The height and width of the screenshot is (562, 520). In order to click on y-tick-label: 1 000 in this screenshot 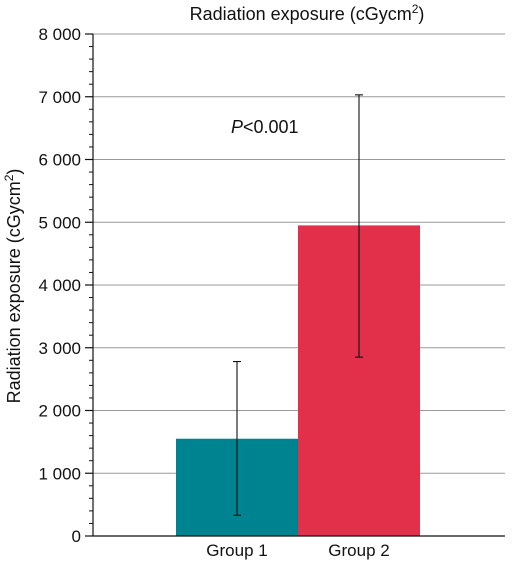, I will do `click(59, 473)`.